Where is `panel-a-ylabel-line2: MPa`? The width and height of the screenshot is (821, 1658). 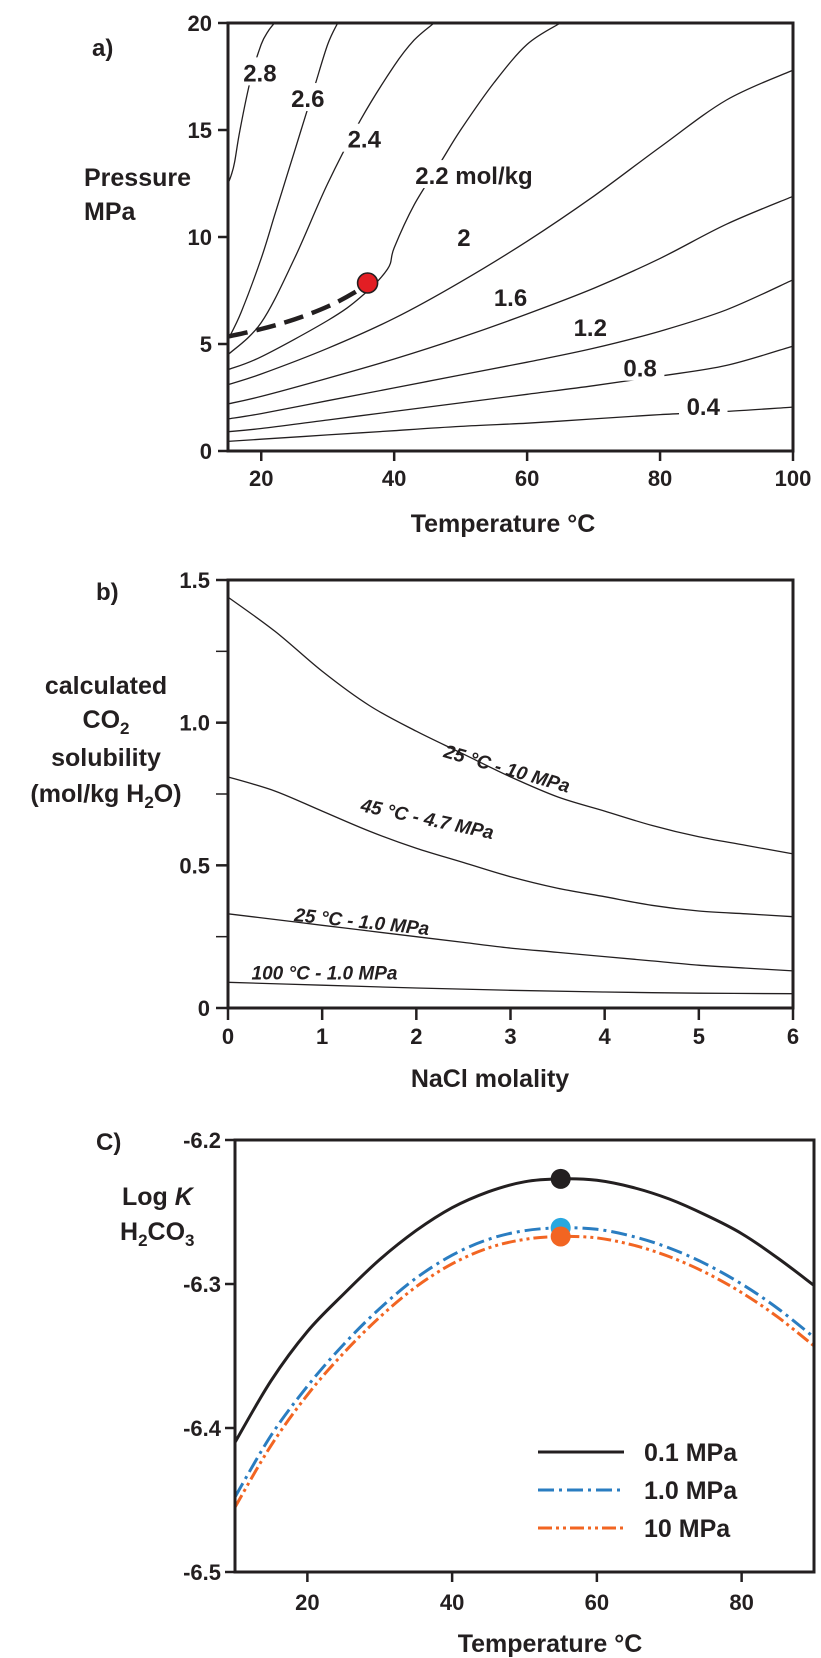
panel-a-ylabel-line2: MPa is located at coordinates (110, 212).